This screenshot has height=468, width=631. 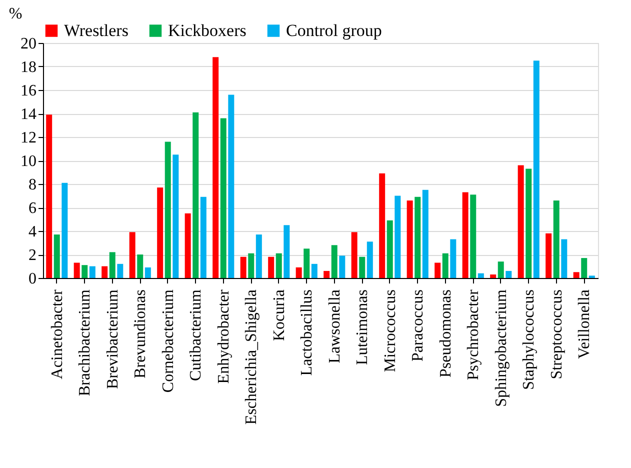 I want to click on x-tick-label: Luteimonas, so click(x=363, y=328).